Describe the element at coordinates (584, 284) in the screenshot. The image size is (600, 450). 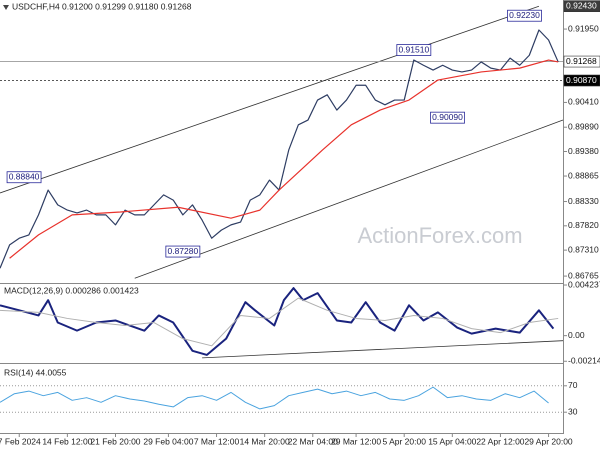
I see `y-tick-label: 0.004237` at that location.